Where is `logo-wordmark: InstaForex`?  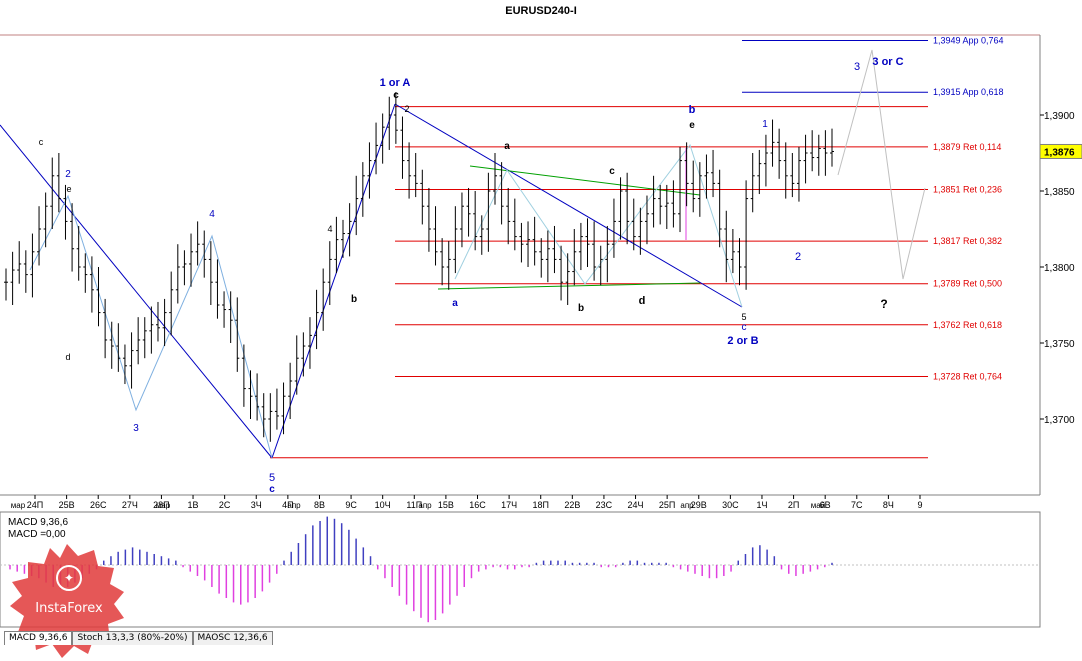 logo-wordmark: InstaForex is located at coordinates (69, 608).